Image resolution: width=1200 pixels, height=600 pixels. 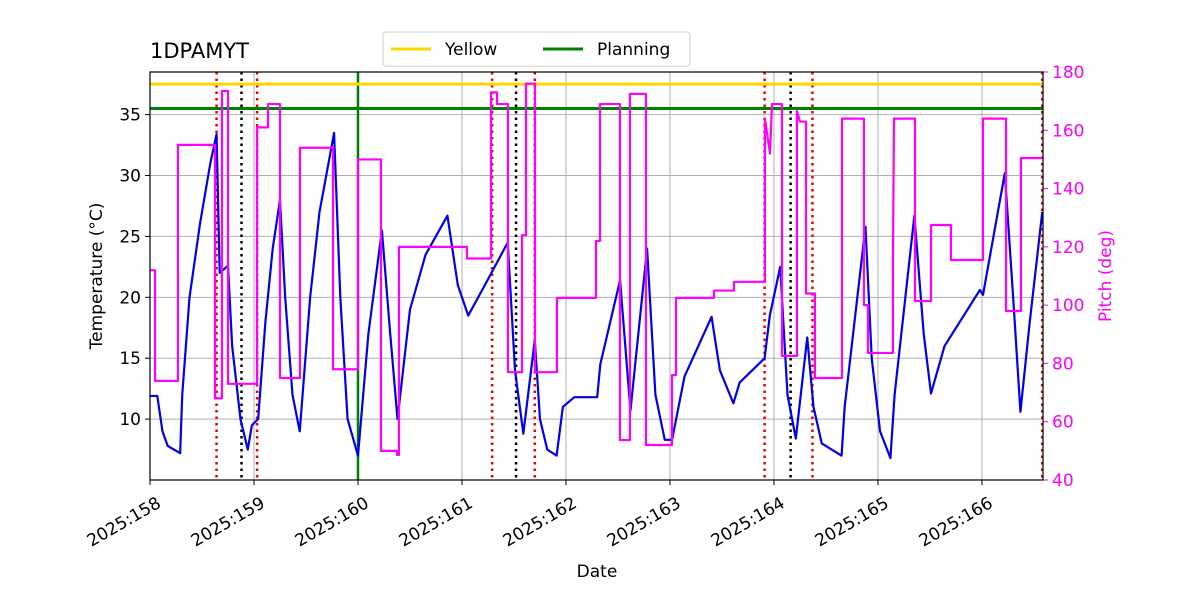 I want to click on y-tick-label: 20, so click(x=130, y=298).